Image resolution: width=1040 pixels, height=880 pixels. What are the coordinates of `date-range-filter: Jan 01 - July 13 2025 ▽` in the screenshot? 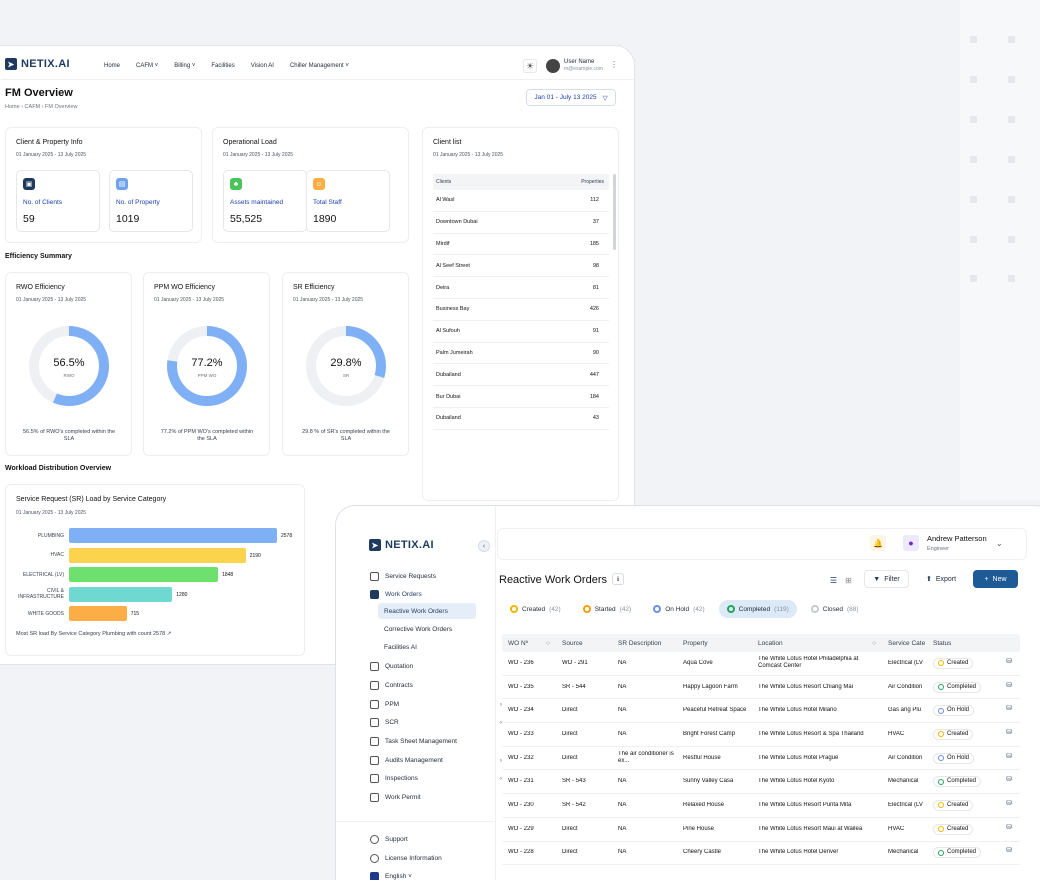 It's located at (571, 97).